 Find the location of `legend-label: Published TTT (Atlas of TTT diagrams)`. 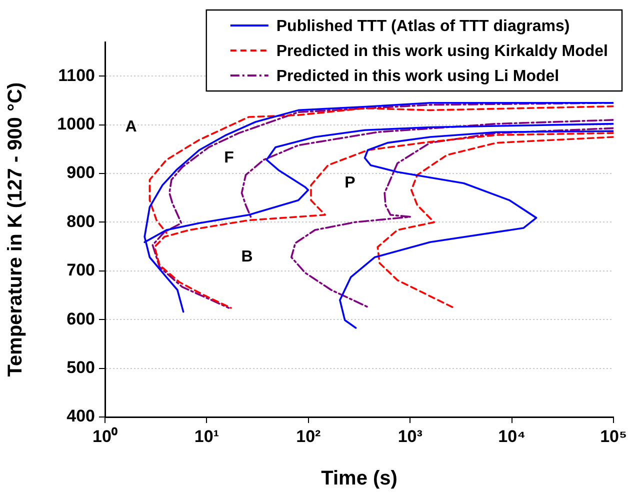

legend-label: Published TTT (Atlas of TTT diagrams) is located at coordinates (423, 26).